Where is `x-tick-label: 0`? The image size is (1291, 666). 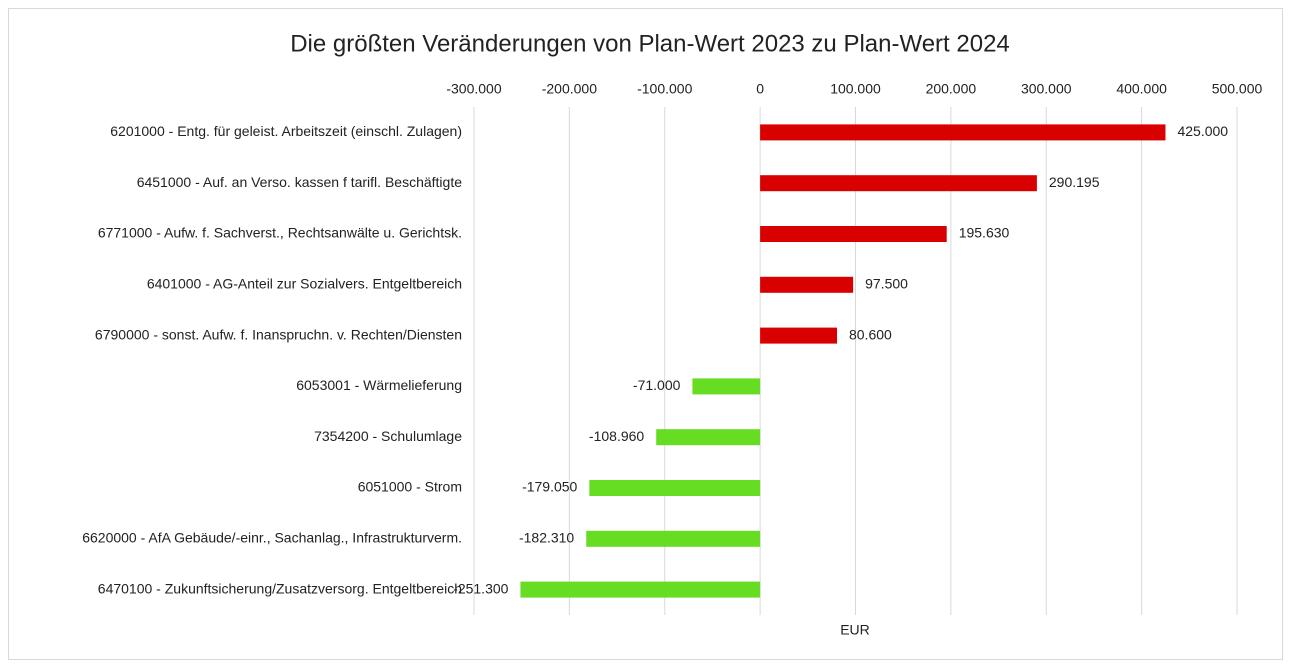
x-tick-label: 0 is located at coordinates (760, 89).